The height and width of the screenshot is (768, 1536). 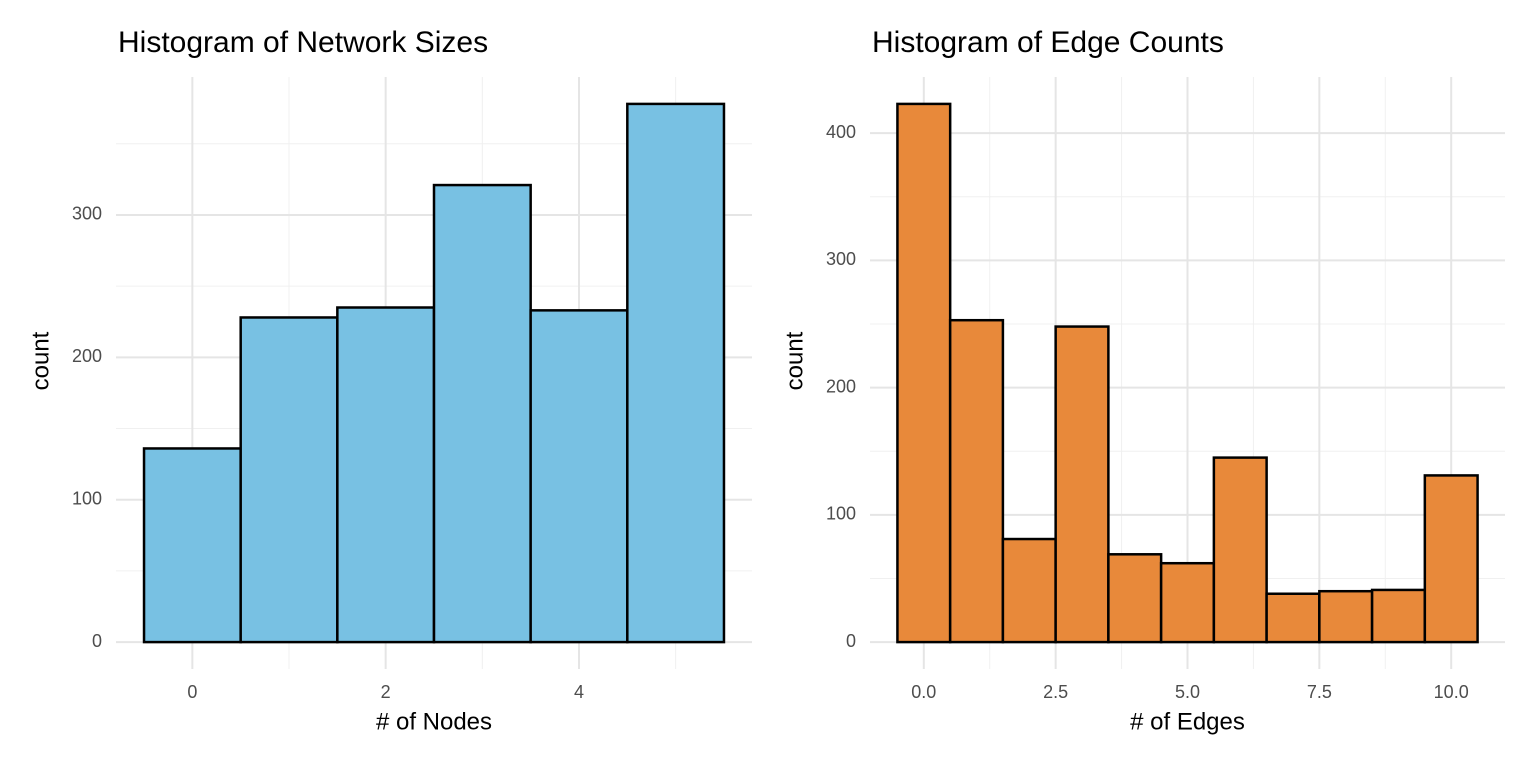 What do you see at coordinates (1319, 692) in the screenshot?
I see `x-tick-label: 7.5` at bounding box center [1319, 692].